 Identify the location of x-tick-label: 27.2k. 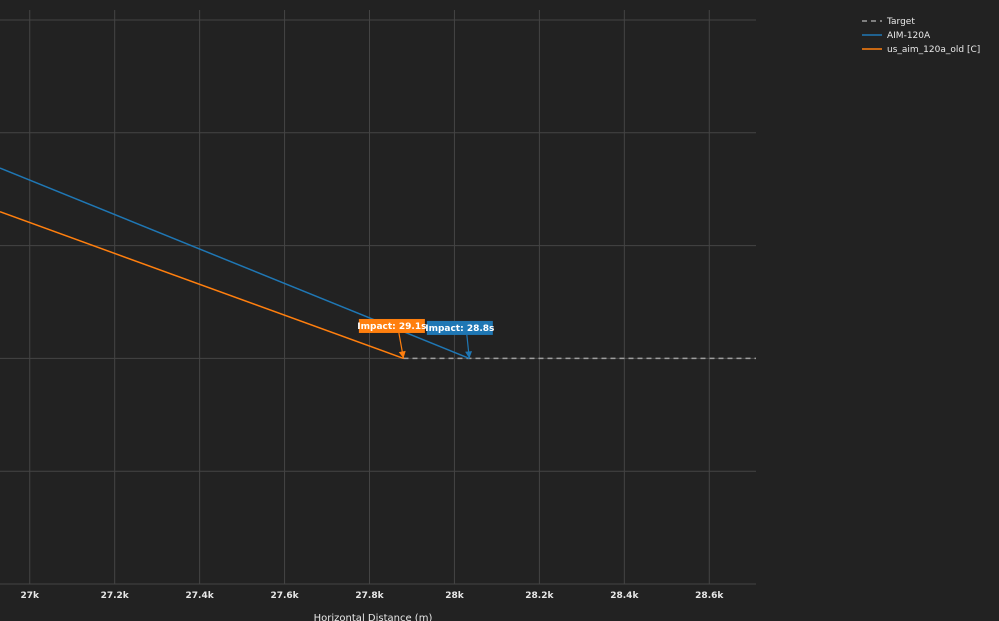
(115, 596).